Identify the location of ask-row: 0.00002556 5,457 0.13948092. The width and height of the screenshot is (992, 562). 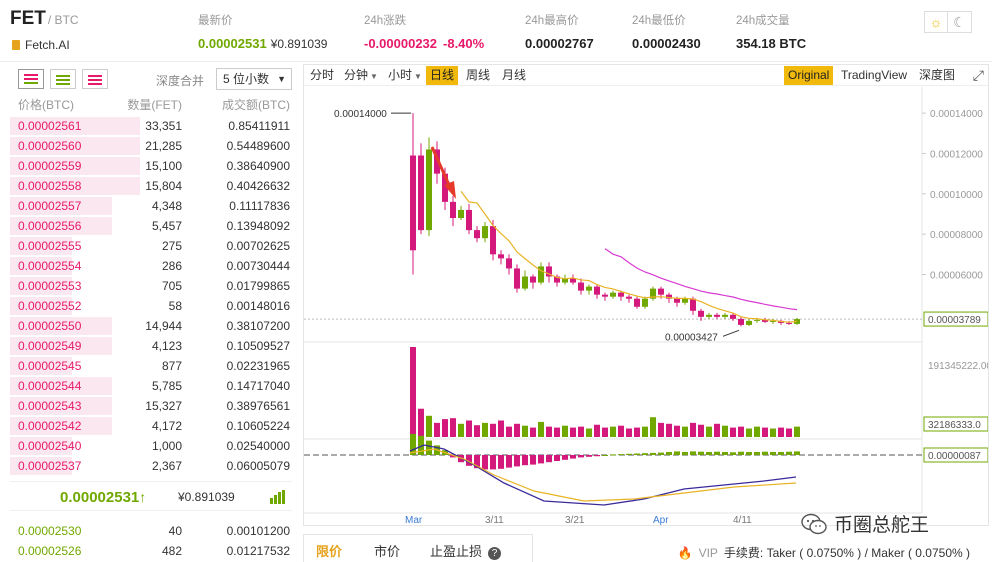
(151, 226).